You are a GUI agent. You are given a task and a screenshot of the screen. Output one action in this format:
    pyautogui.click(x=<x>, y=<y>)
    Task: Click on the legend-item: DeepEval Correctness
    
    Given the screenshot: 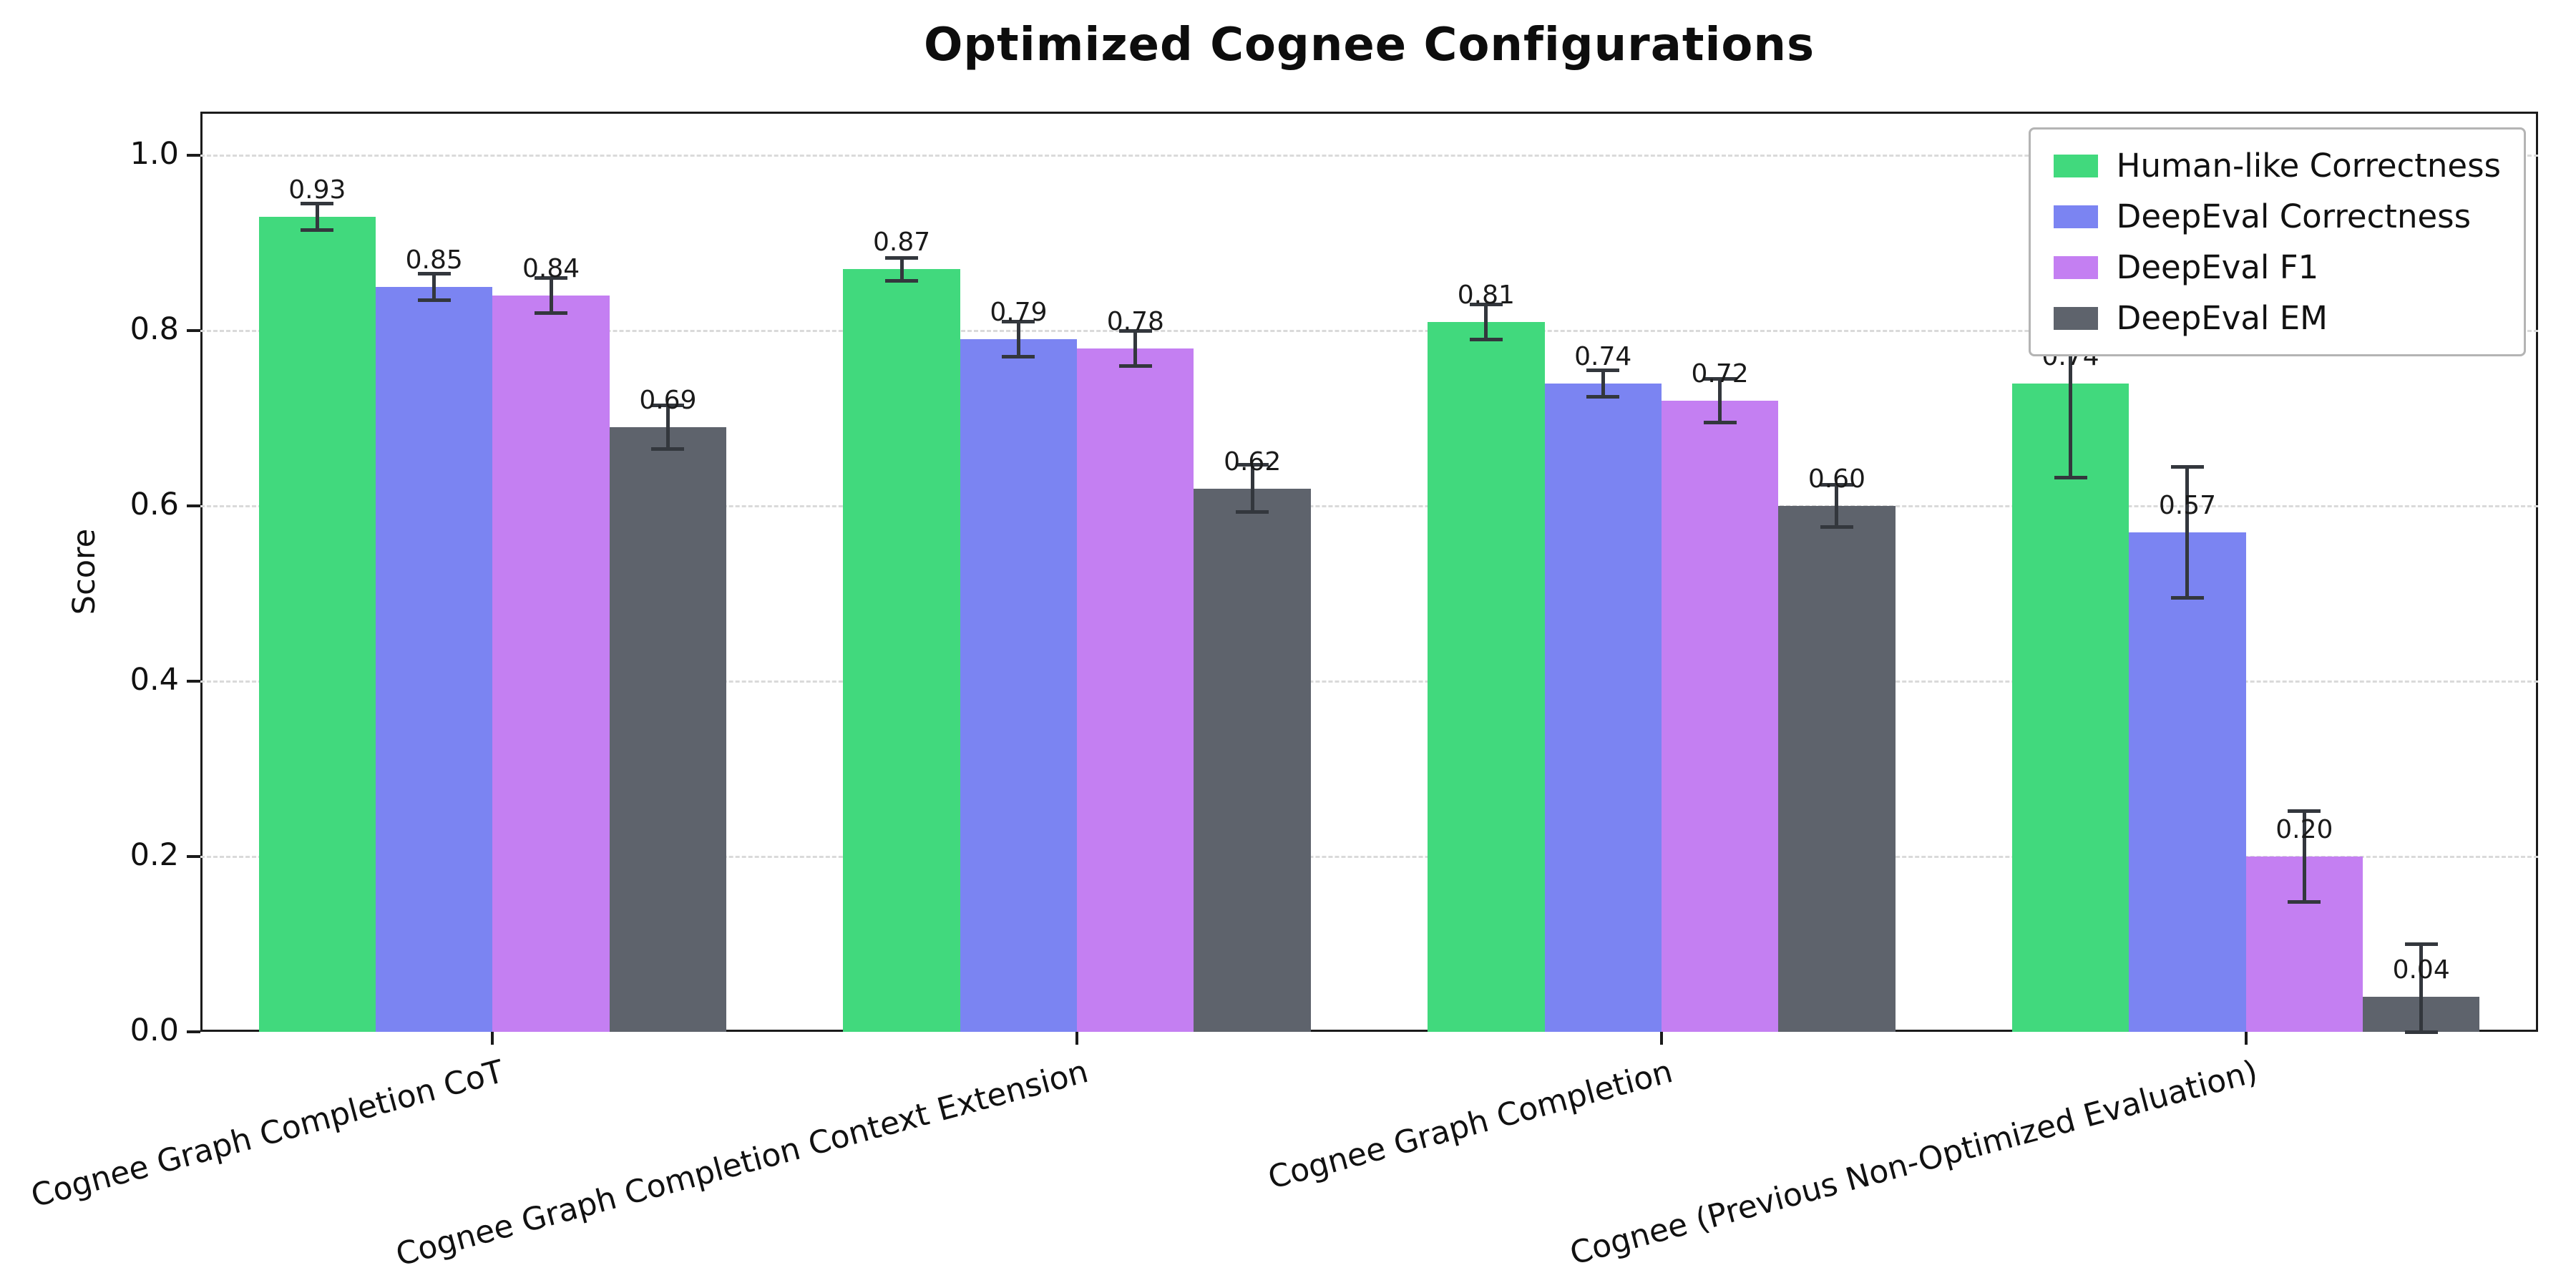 What is the action you would take?
    pyautogui.click(x=2277, y=216)
    